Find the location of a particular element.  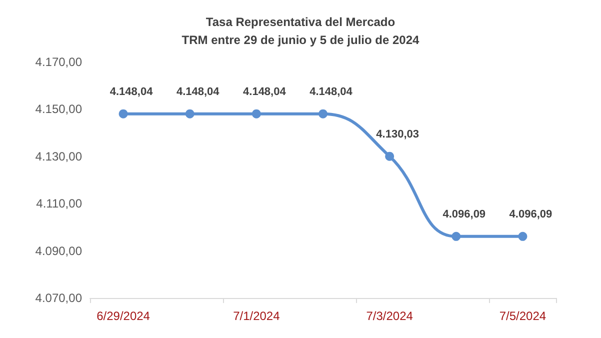

y-tick-label: 4.150,00 is located at coordinates (58, 109).